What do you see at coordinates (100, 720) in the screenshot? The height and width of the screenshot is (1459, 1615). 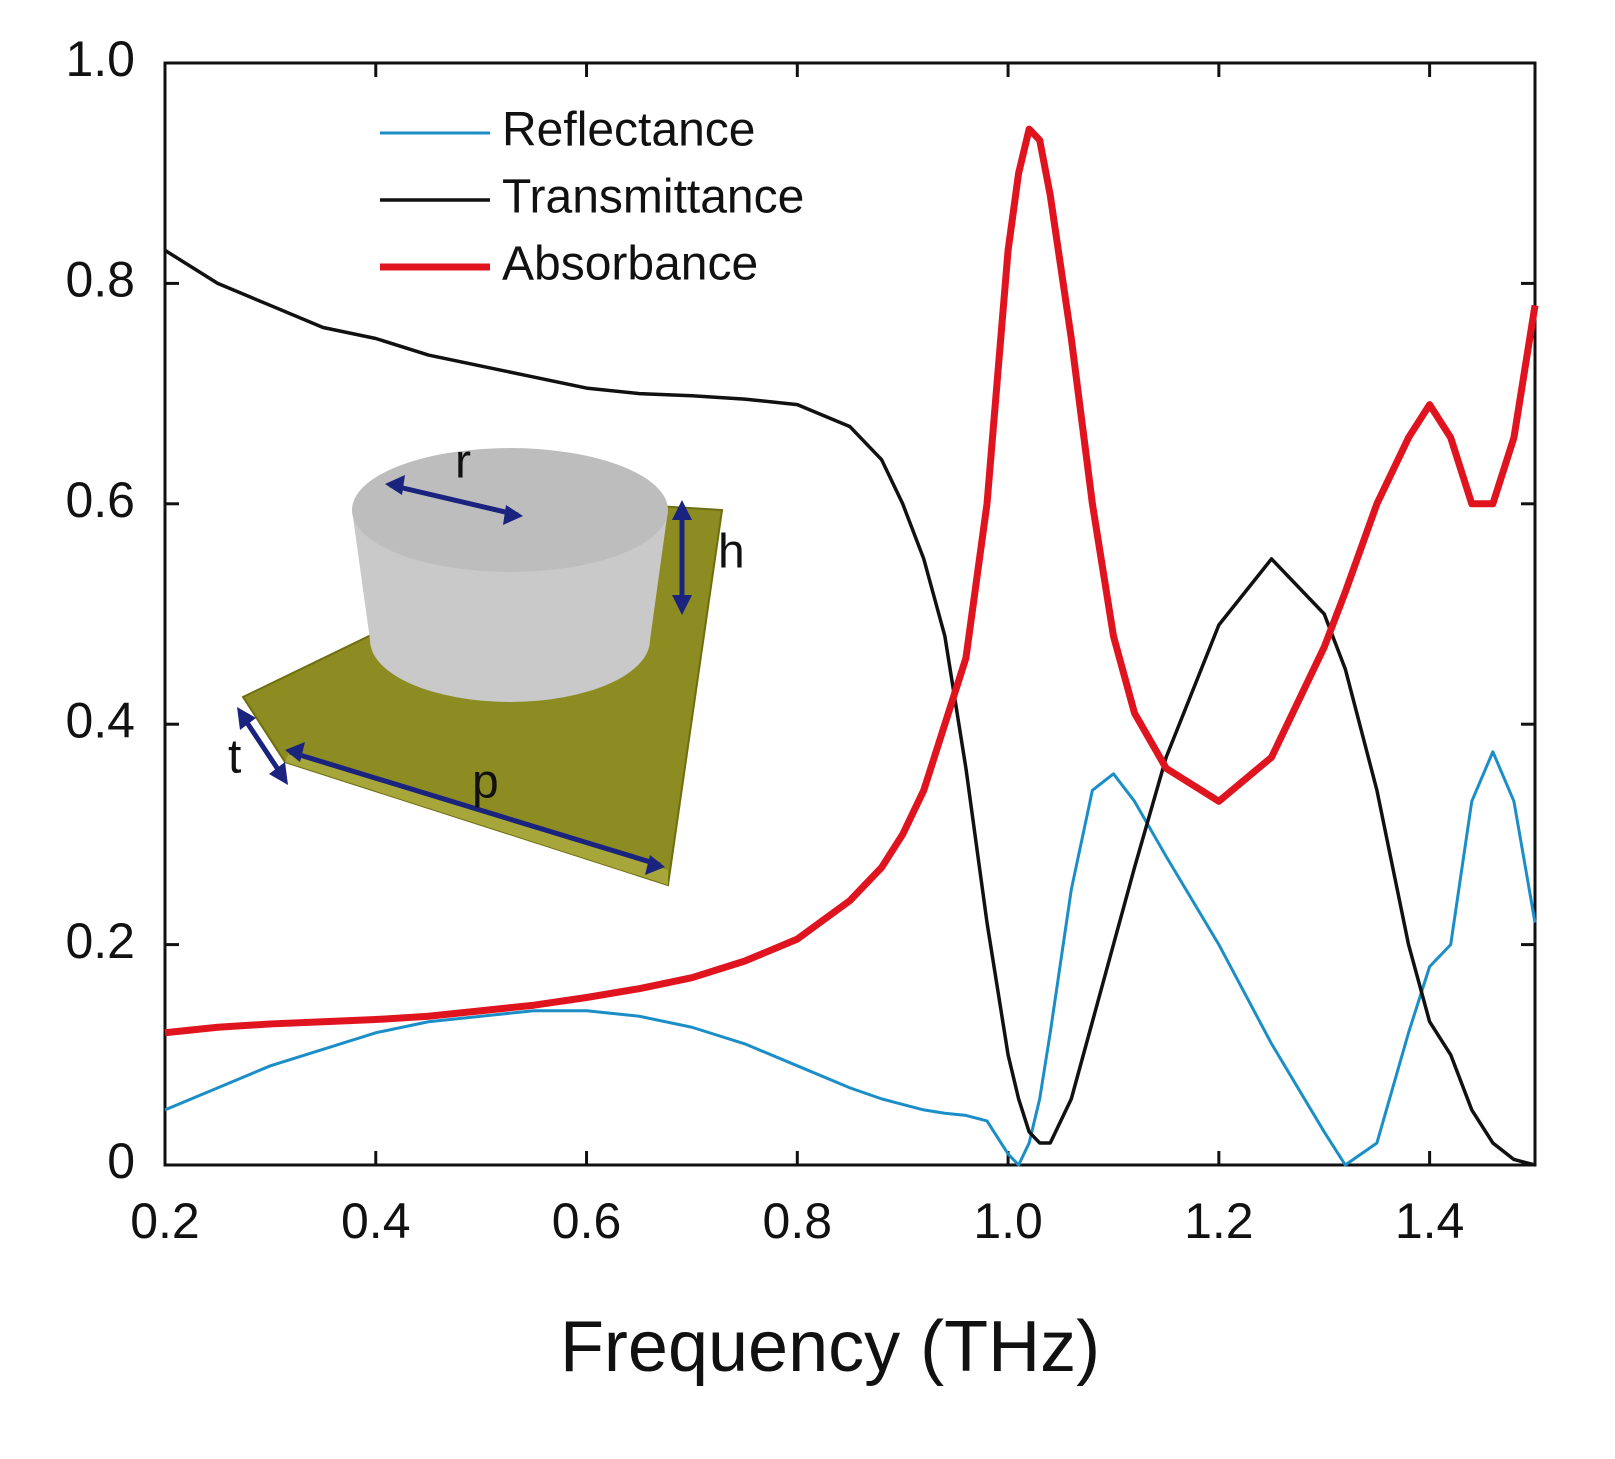 I see `y-tick-label: 0.4` at bounding box center [100, 720].